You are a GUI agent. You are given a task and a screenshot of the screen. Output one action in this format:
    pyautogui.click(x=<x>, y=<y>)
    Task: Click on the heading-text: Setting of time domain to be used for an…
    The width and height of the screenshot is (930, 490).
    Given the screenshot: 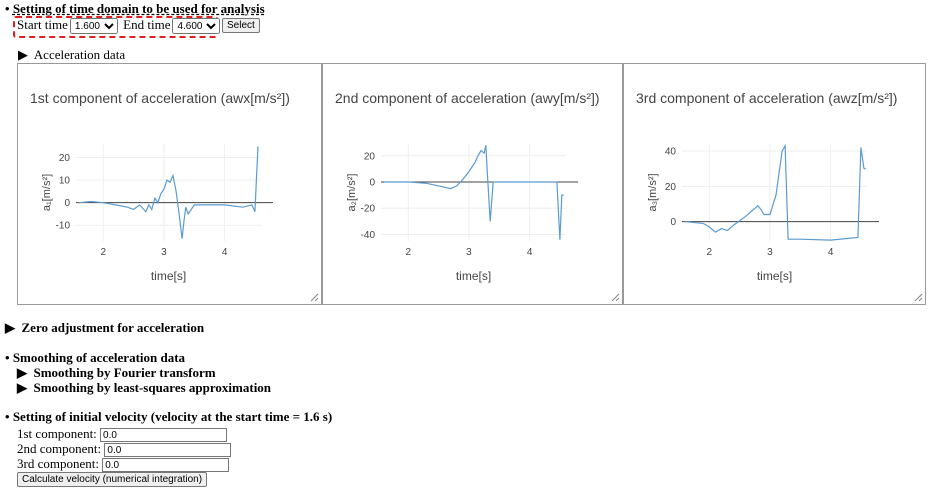 What is the action you would take?
    pyautogui.click(x=138, y=8)
    